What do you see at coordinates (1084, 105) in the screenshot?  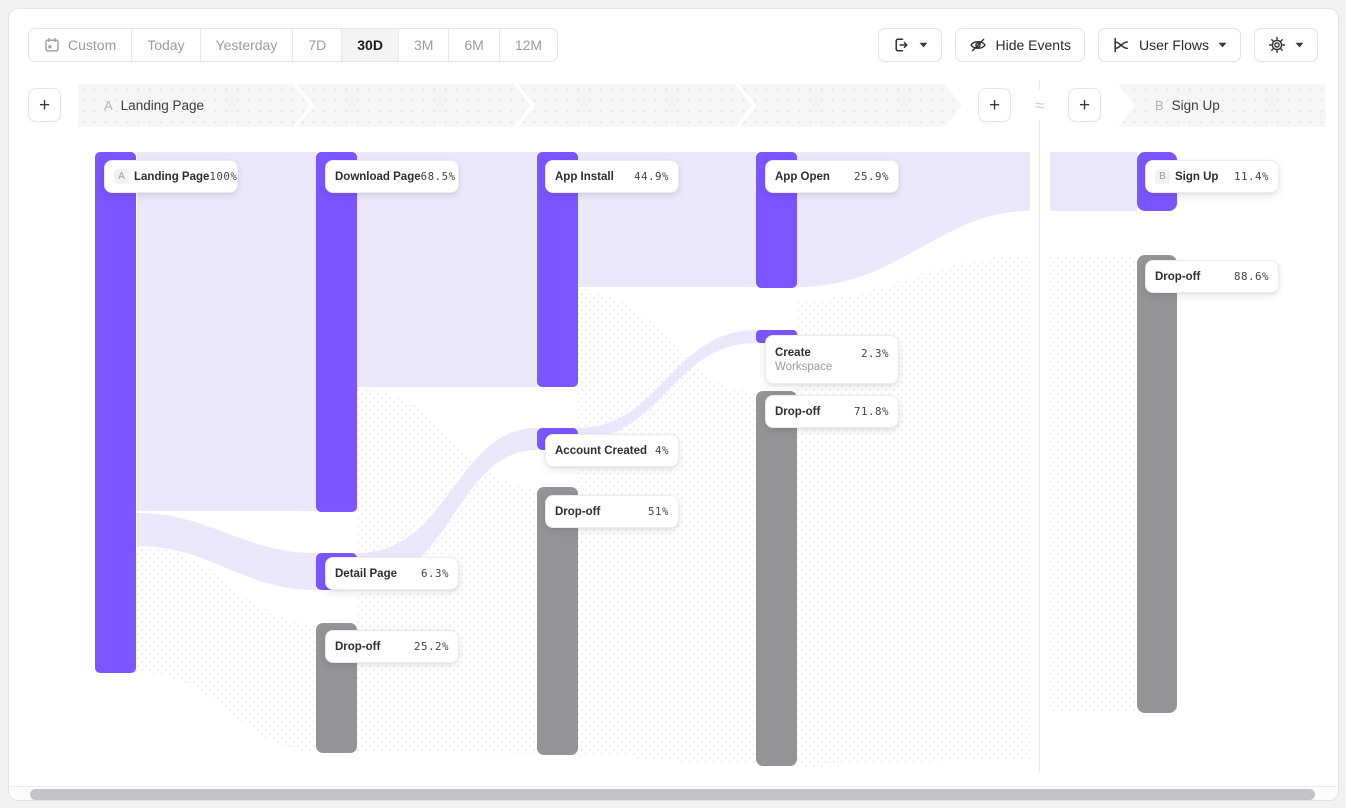 I see `add-step-panel-b-button: +` at bounding box center [1084, 105].